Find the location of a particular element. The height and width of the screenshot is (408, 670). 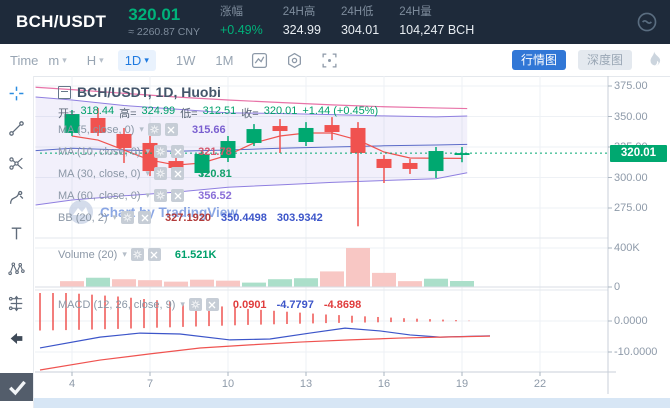

toolbar-right: 行情图 深度图 is located at coordinates (586, 60).